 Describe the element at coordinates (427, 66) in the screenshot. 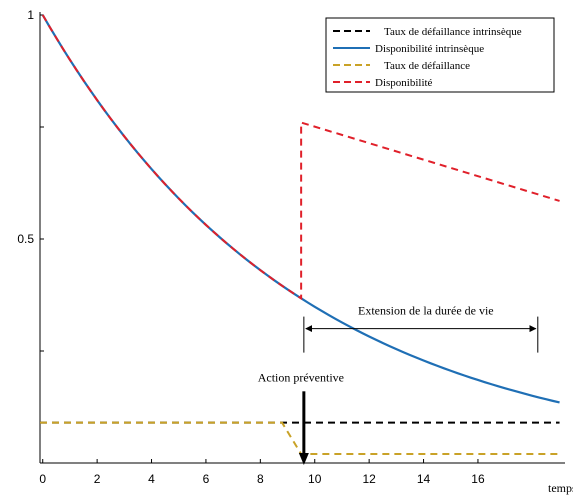

I see `legend-label: Taux de défaillance` at that location.